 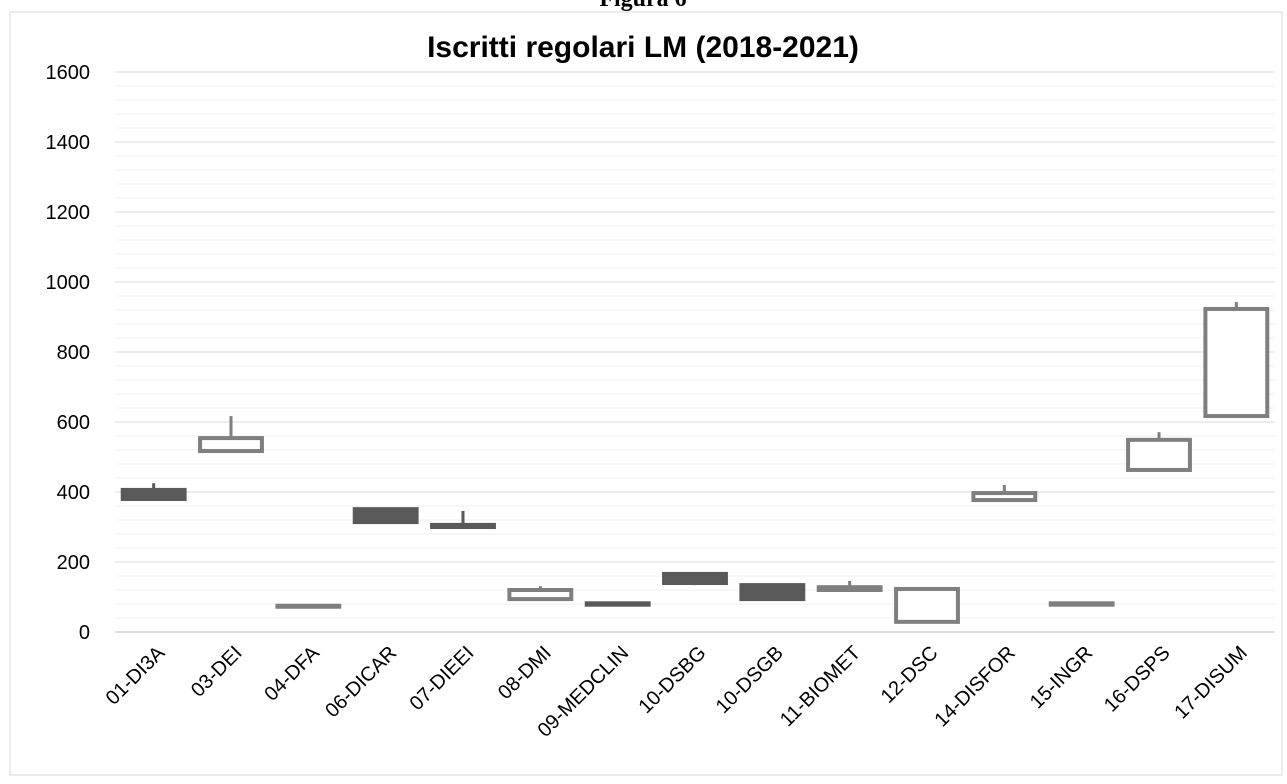 I want to click on figure-label: Figura 6, so click(x=642, y=6).